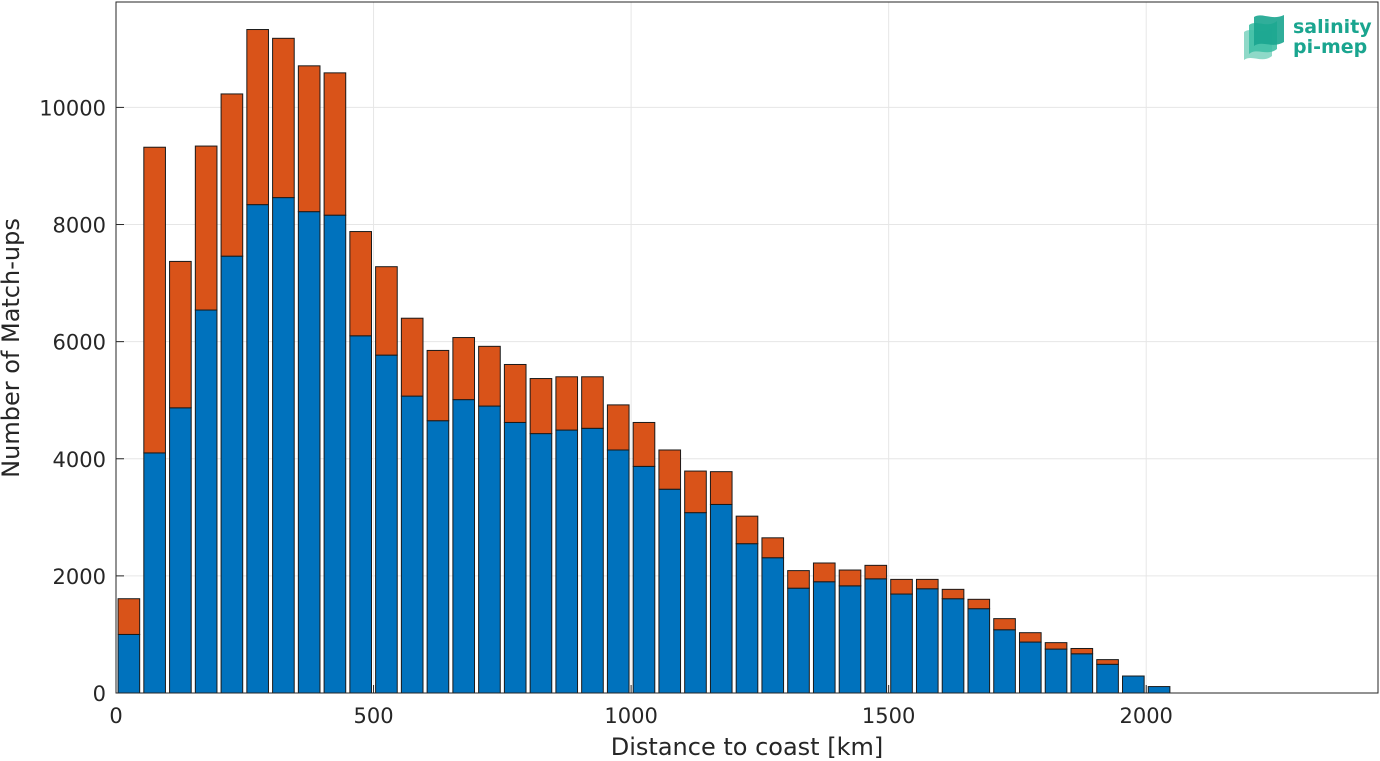 The width and height of the screenshot is (1380, 761). I want to click on x-axis-title: Distance to coast [km], so click(747, 747).